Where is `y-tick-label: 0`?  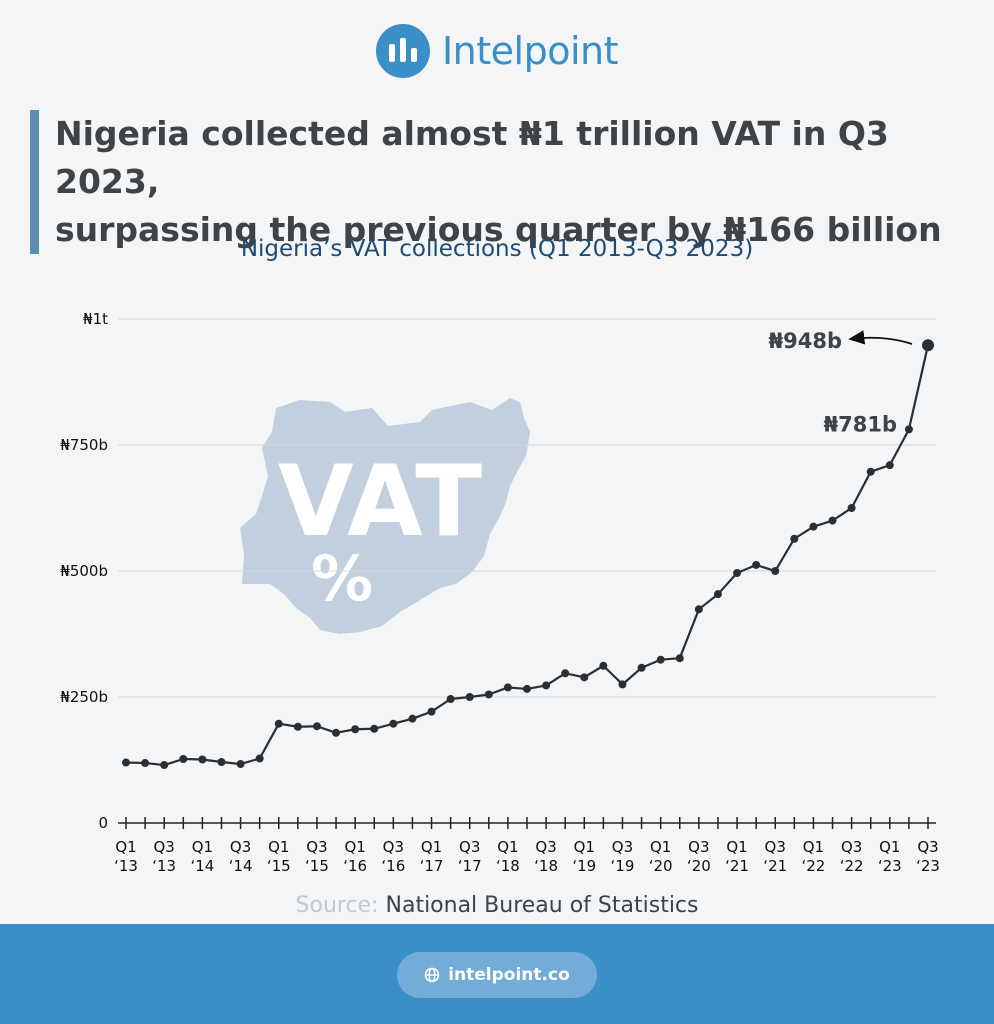
y-tick-label: 0 is located at coordinates (103, 823).